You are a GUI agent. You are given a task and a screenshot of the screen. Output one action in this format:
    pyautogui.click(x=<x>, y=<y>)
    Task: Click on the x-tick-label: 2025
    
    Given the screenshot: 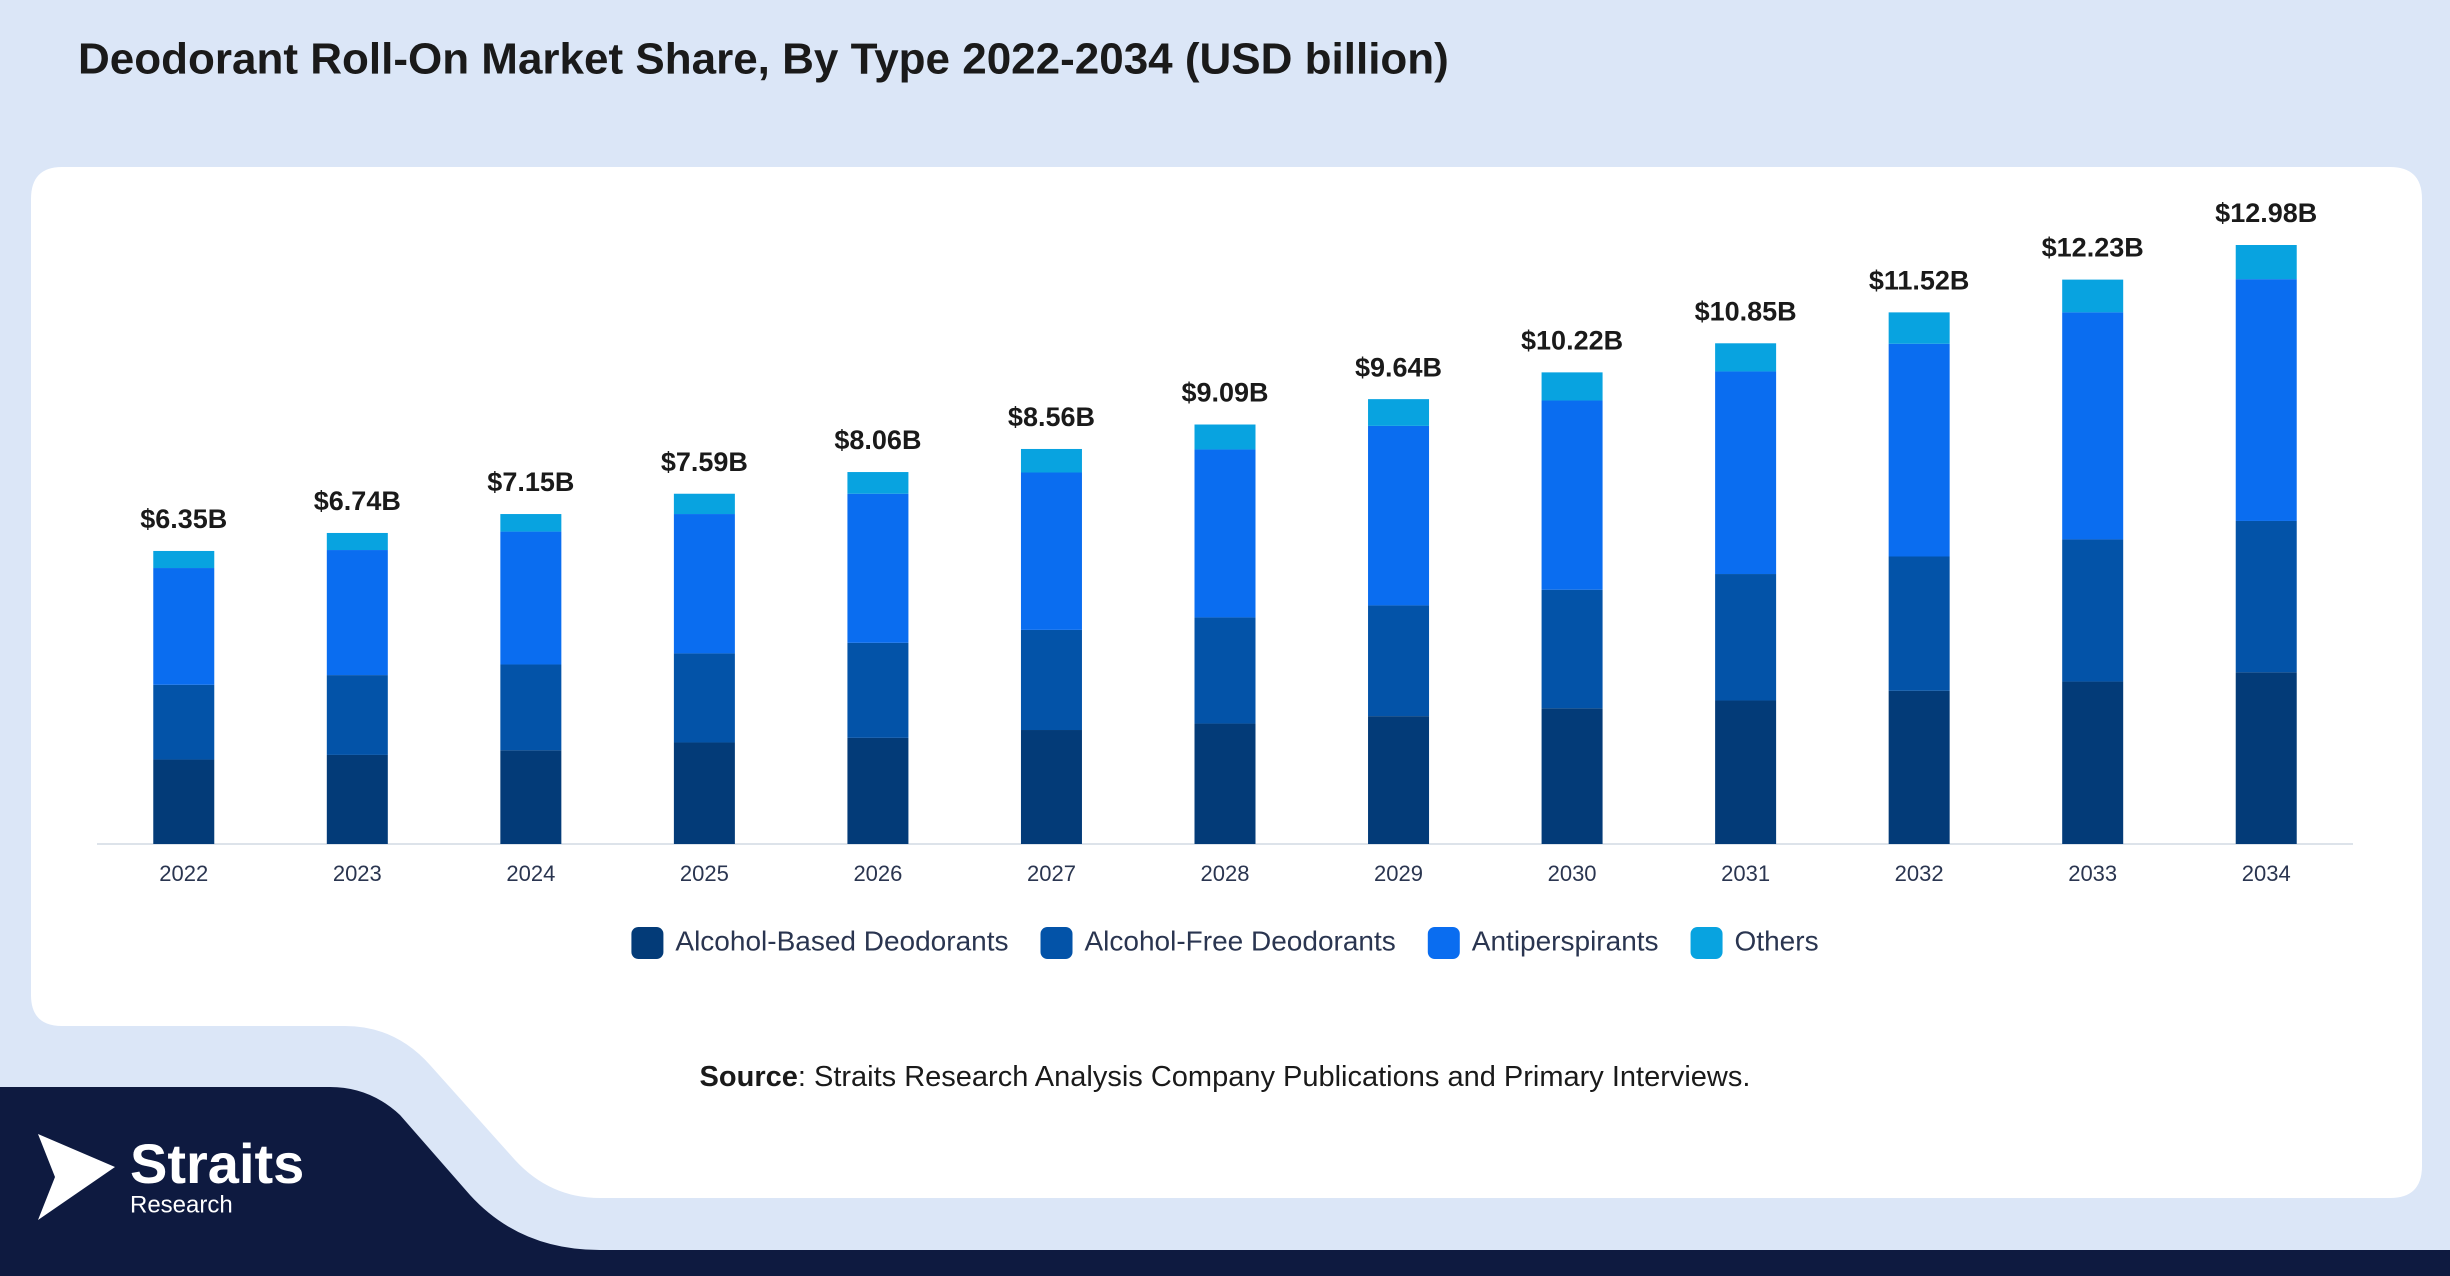 What is the action you would take?
    pyautogui.click(x=704, y=873)
    